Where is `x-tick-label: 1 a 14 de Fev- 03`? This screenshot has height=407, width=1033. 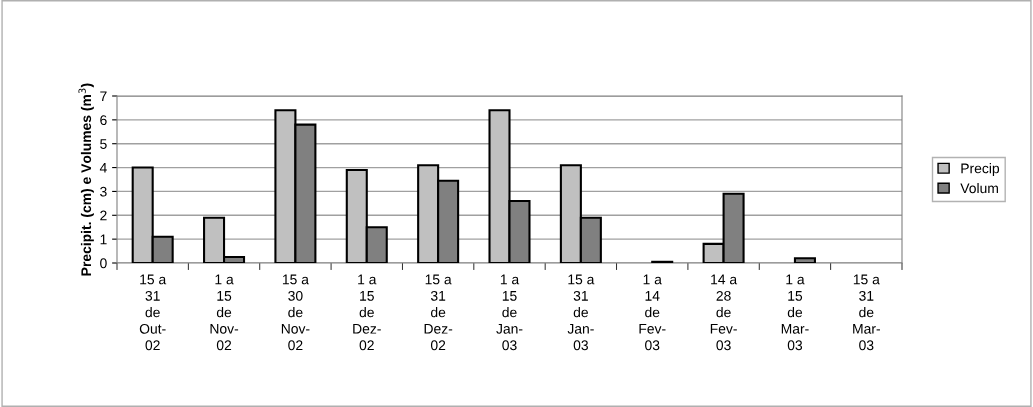 x-tick-label: 1 a 14 de Fev- 03 is located at coordinates (652, 312).